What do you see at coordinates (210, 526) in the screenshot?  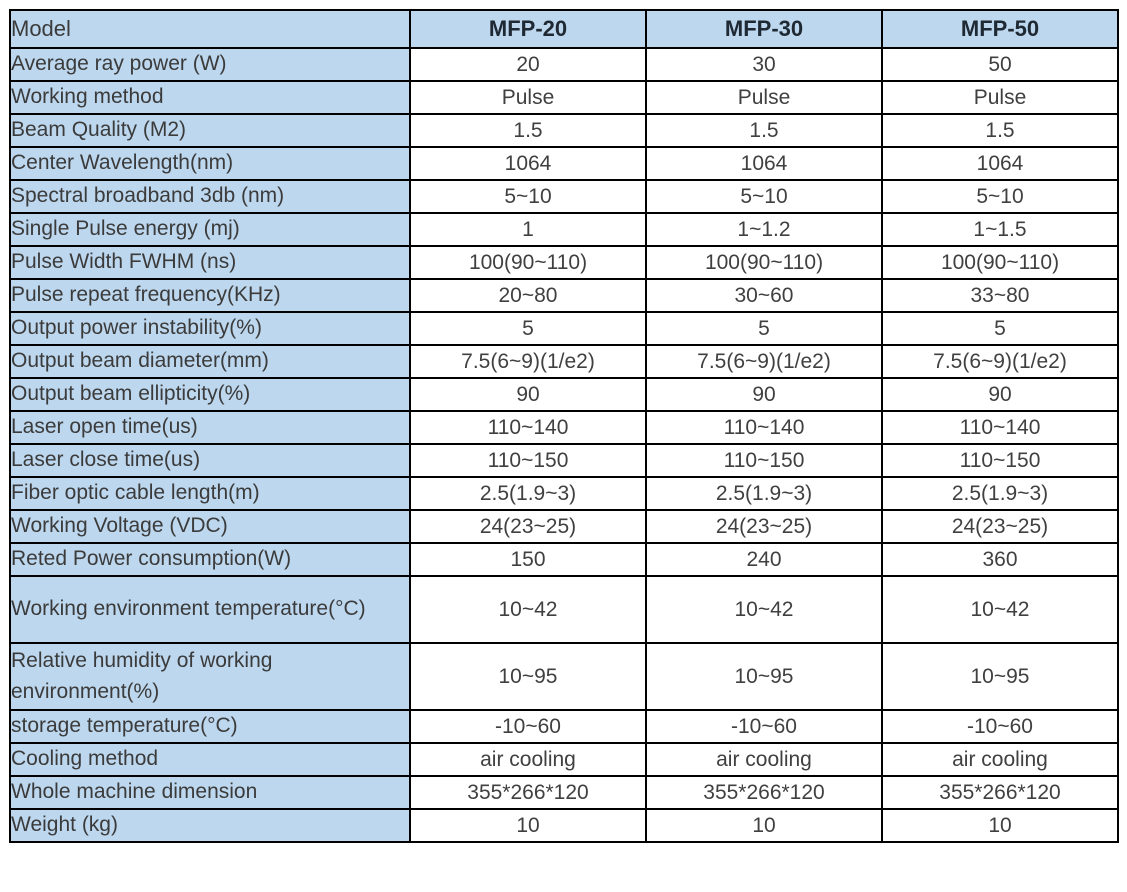 I see `spec-label: Working Voltage (VDC)` at bounding box center [210, 526].